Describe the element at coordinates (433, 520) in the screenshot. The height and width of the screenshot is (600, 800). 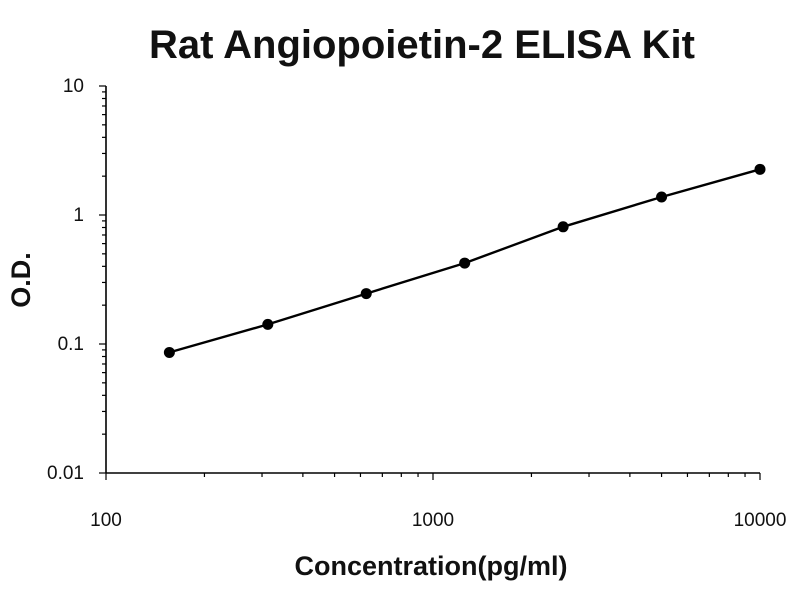
I see `x-tick-label: 1000` at that location.